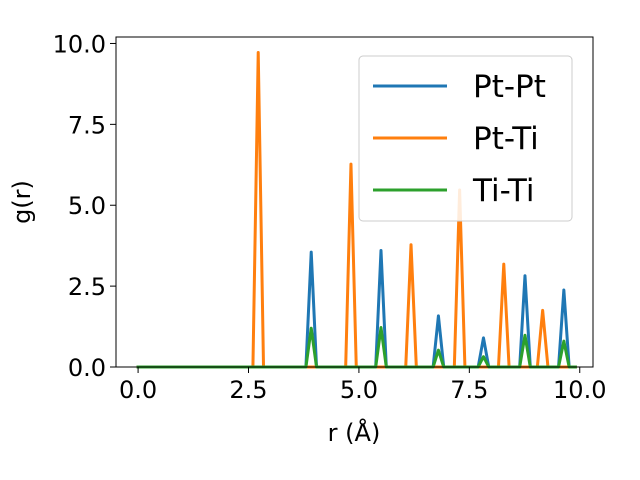 The width and height of the screenshot is (640, 480). I want to click on y-axis-label: g(r), so click(22, 202).